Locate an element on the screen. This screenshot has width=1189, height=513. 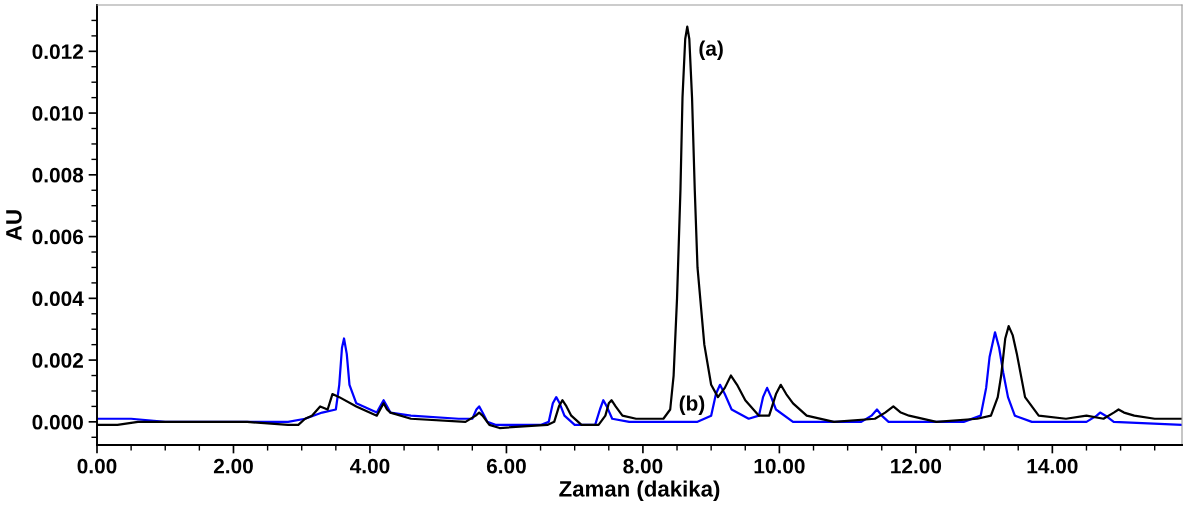
x-tick-label: 8.00 is located at coordinates (643, 466).